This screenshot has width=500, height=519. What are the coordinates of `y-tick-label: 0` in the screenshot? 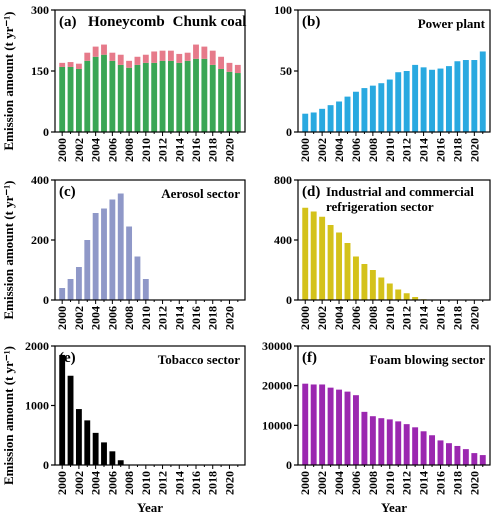 It's located at (289, 132).